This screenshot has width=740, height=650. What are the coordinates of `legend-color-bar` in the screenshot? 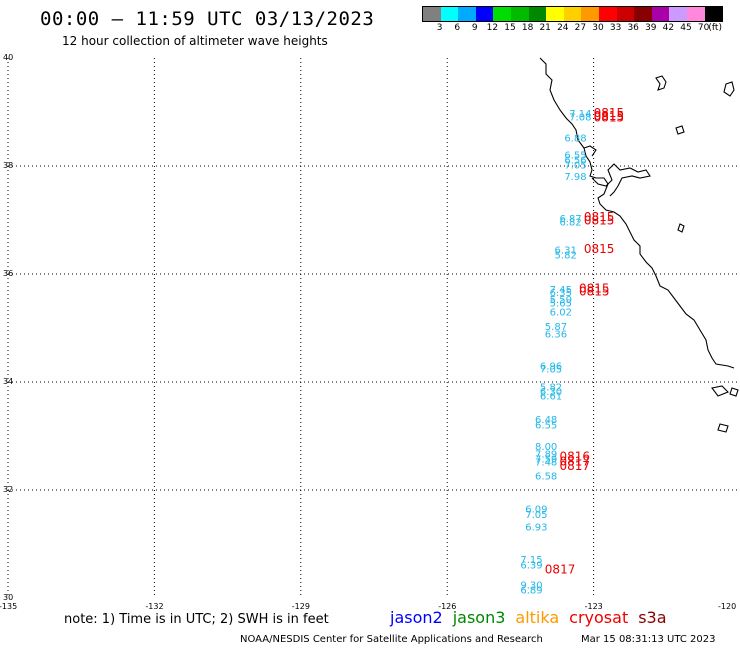 It's located at (573, 14).